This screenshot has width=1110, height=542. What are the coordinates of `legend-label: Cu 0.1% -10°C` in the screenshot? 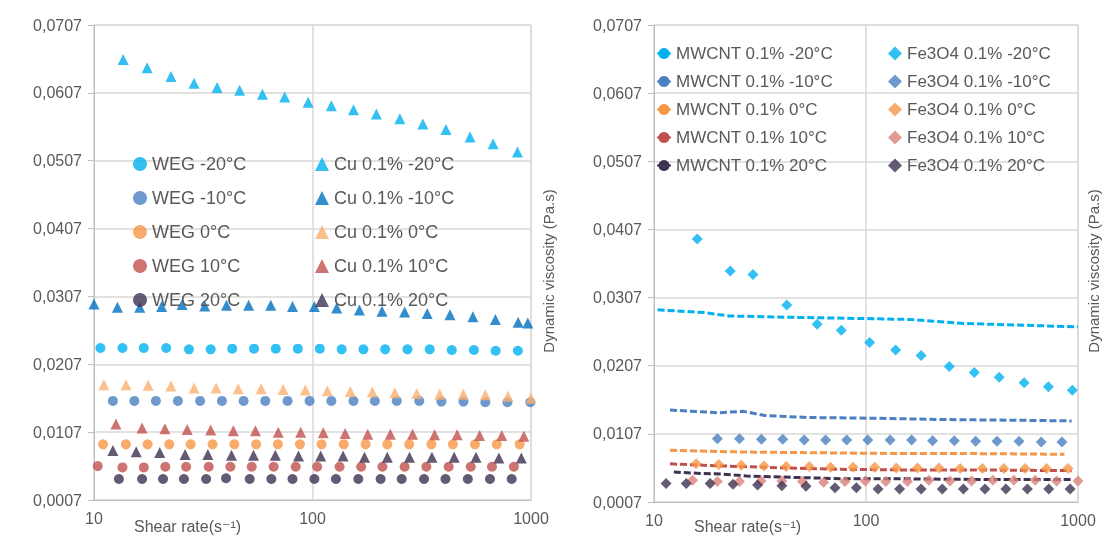 It's located at (394, 198).